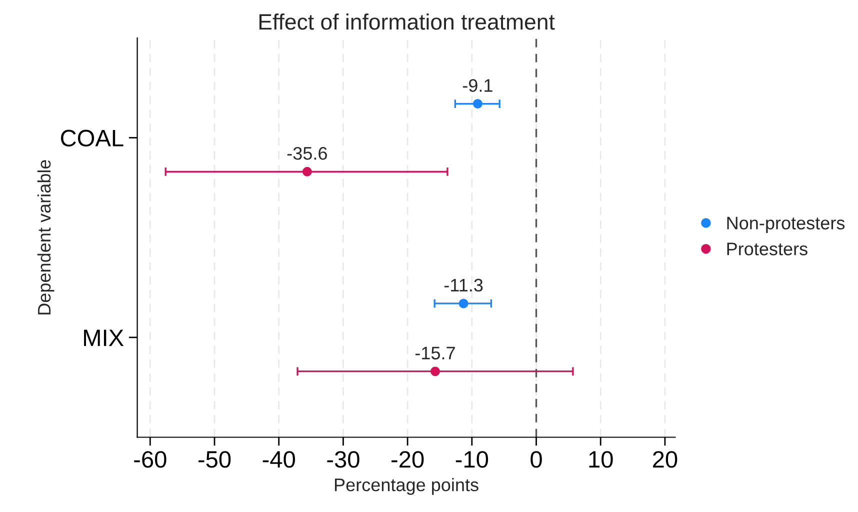 This screenshot has width=858, height=512. I want to click on x-tick-label: -10, so click(472, 459).